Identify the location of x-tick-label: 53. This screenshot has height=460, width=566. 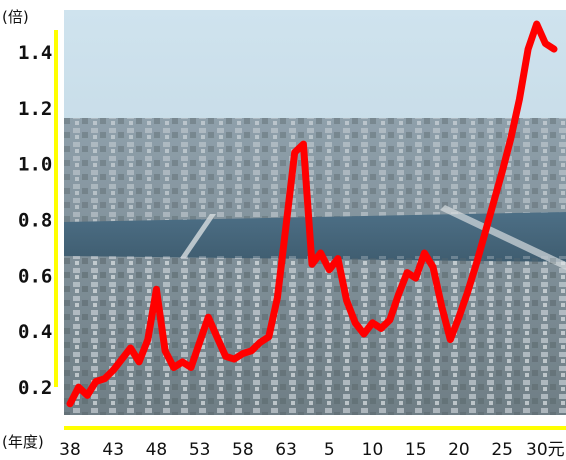
(200, 450).